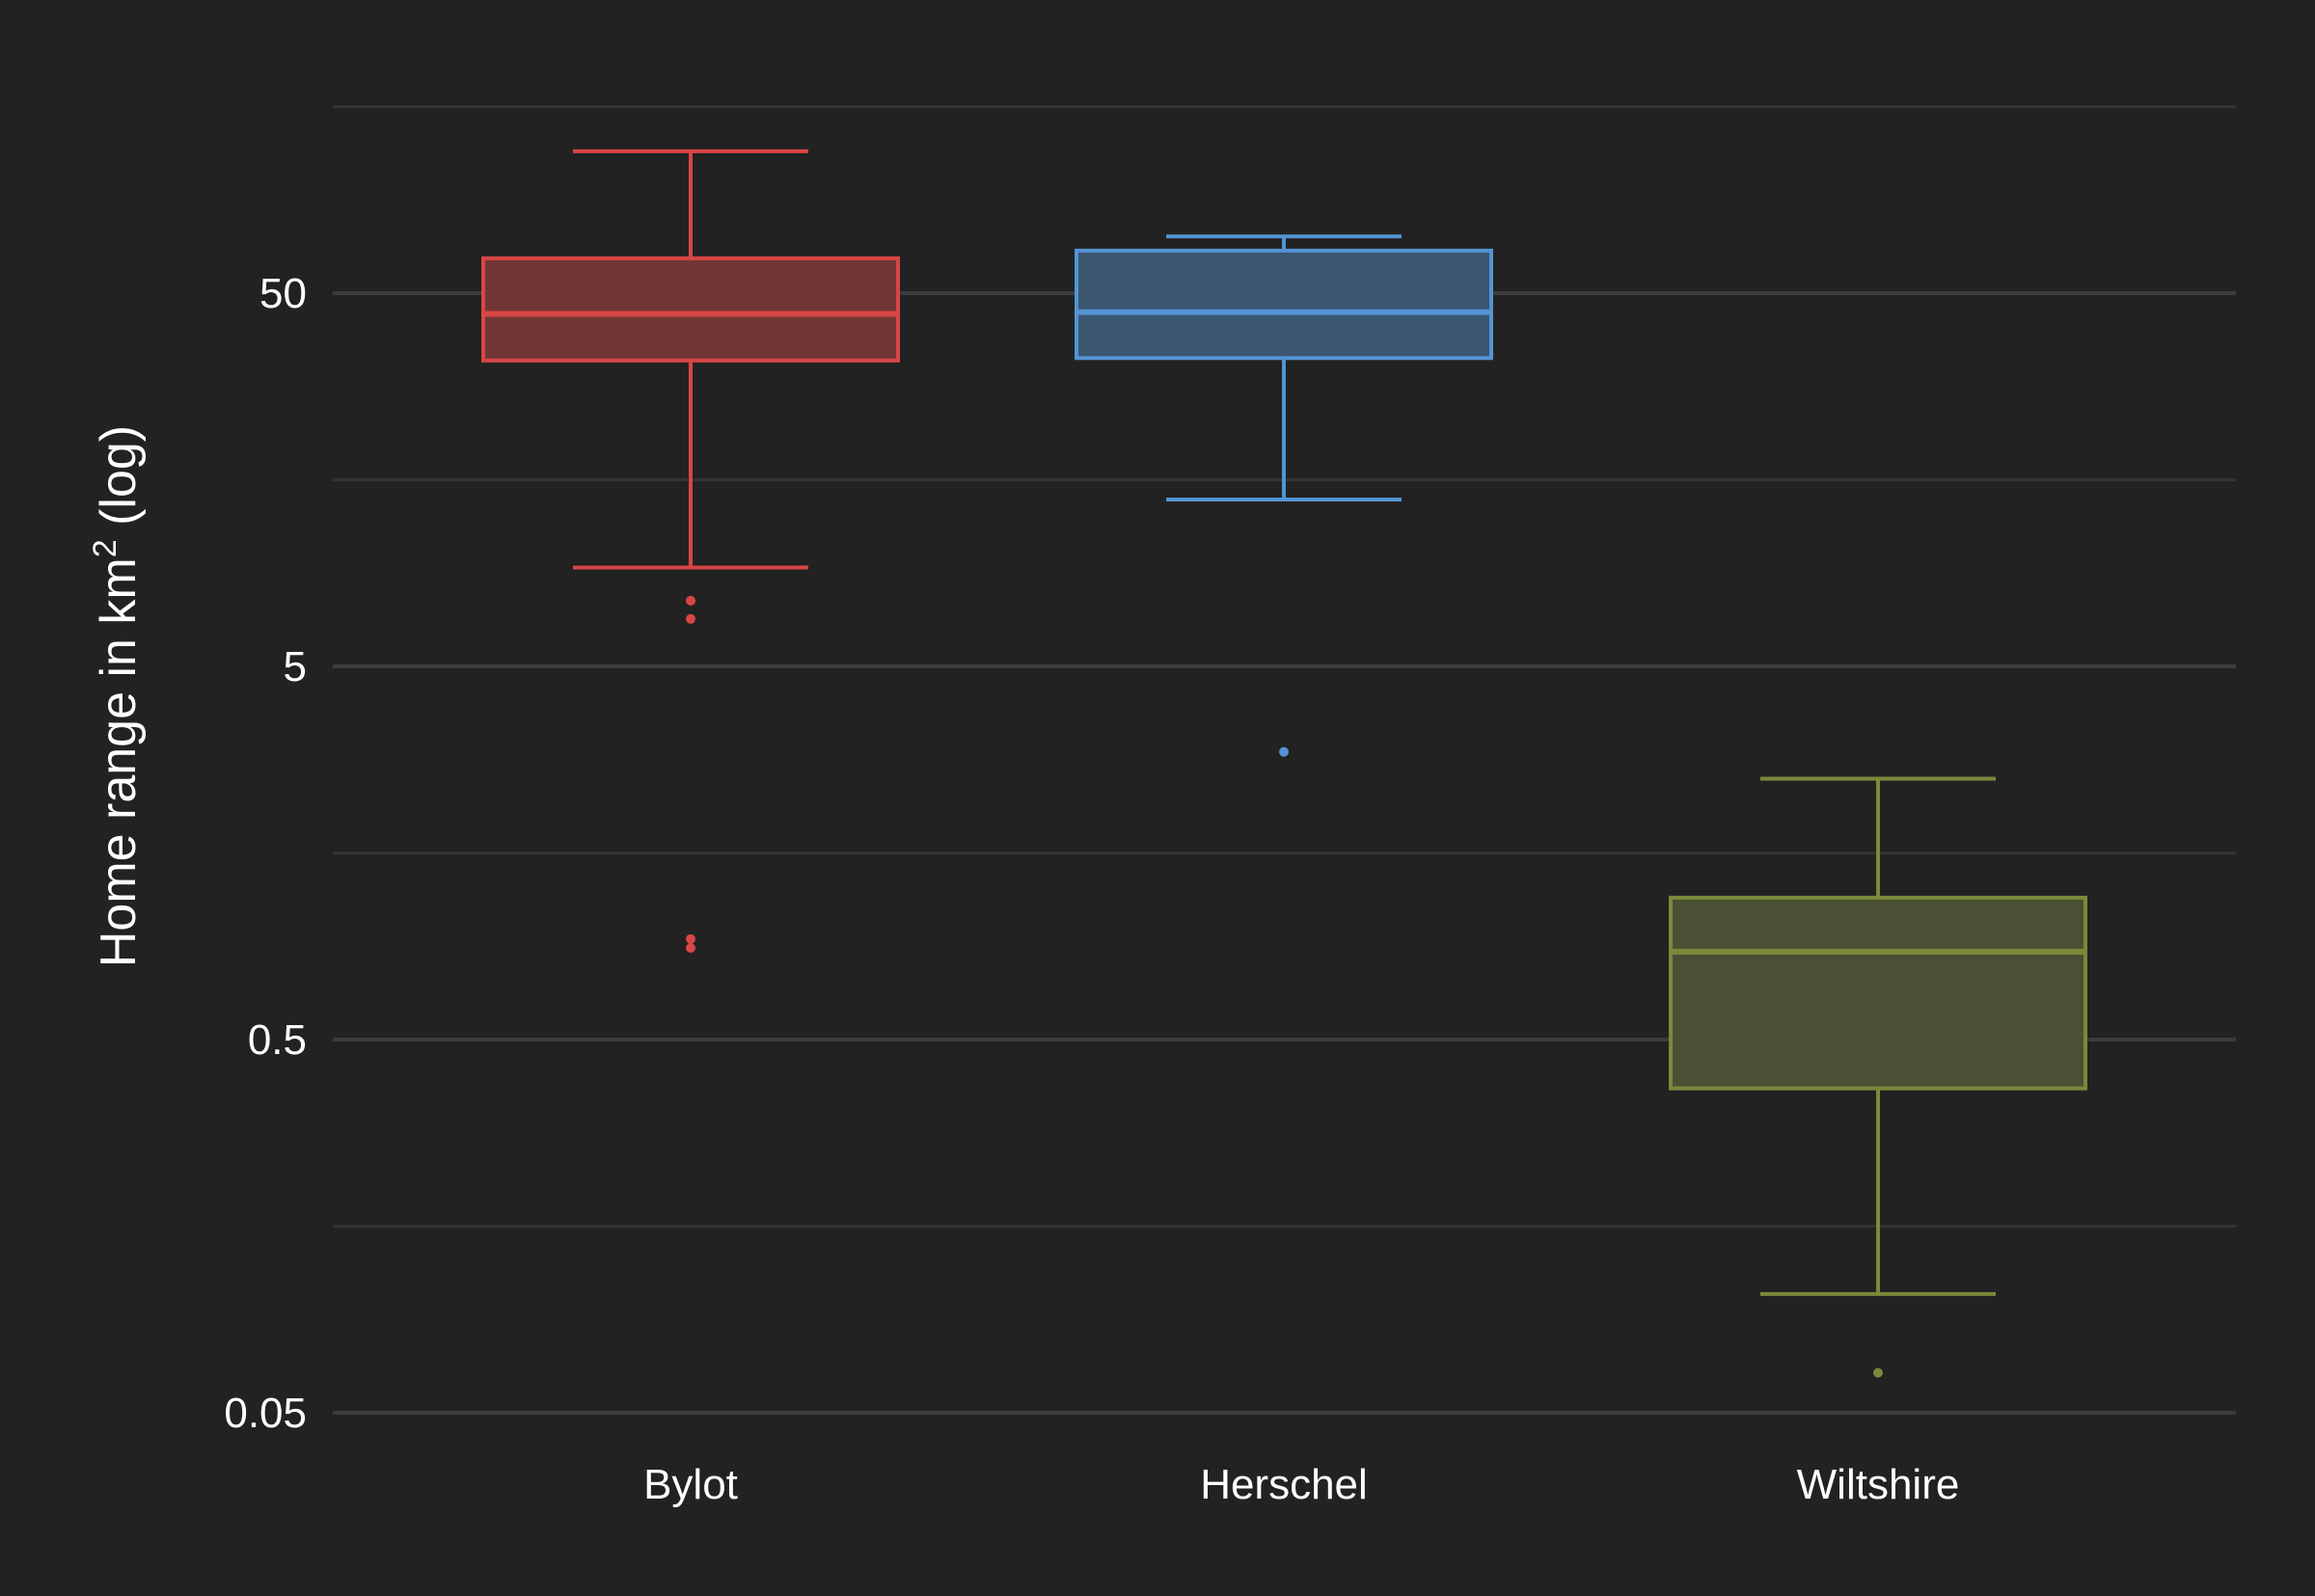 Image resolution: width=2315 pixels, height=1596 pixels. Describe the element at coordinates (296, 666) in the screenshot. I see `y-tick-label: 5` at that location.